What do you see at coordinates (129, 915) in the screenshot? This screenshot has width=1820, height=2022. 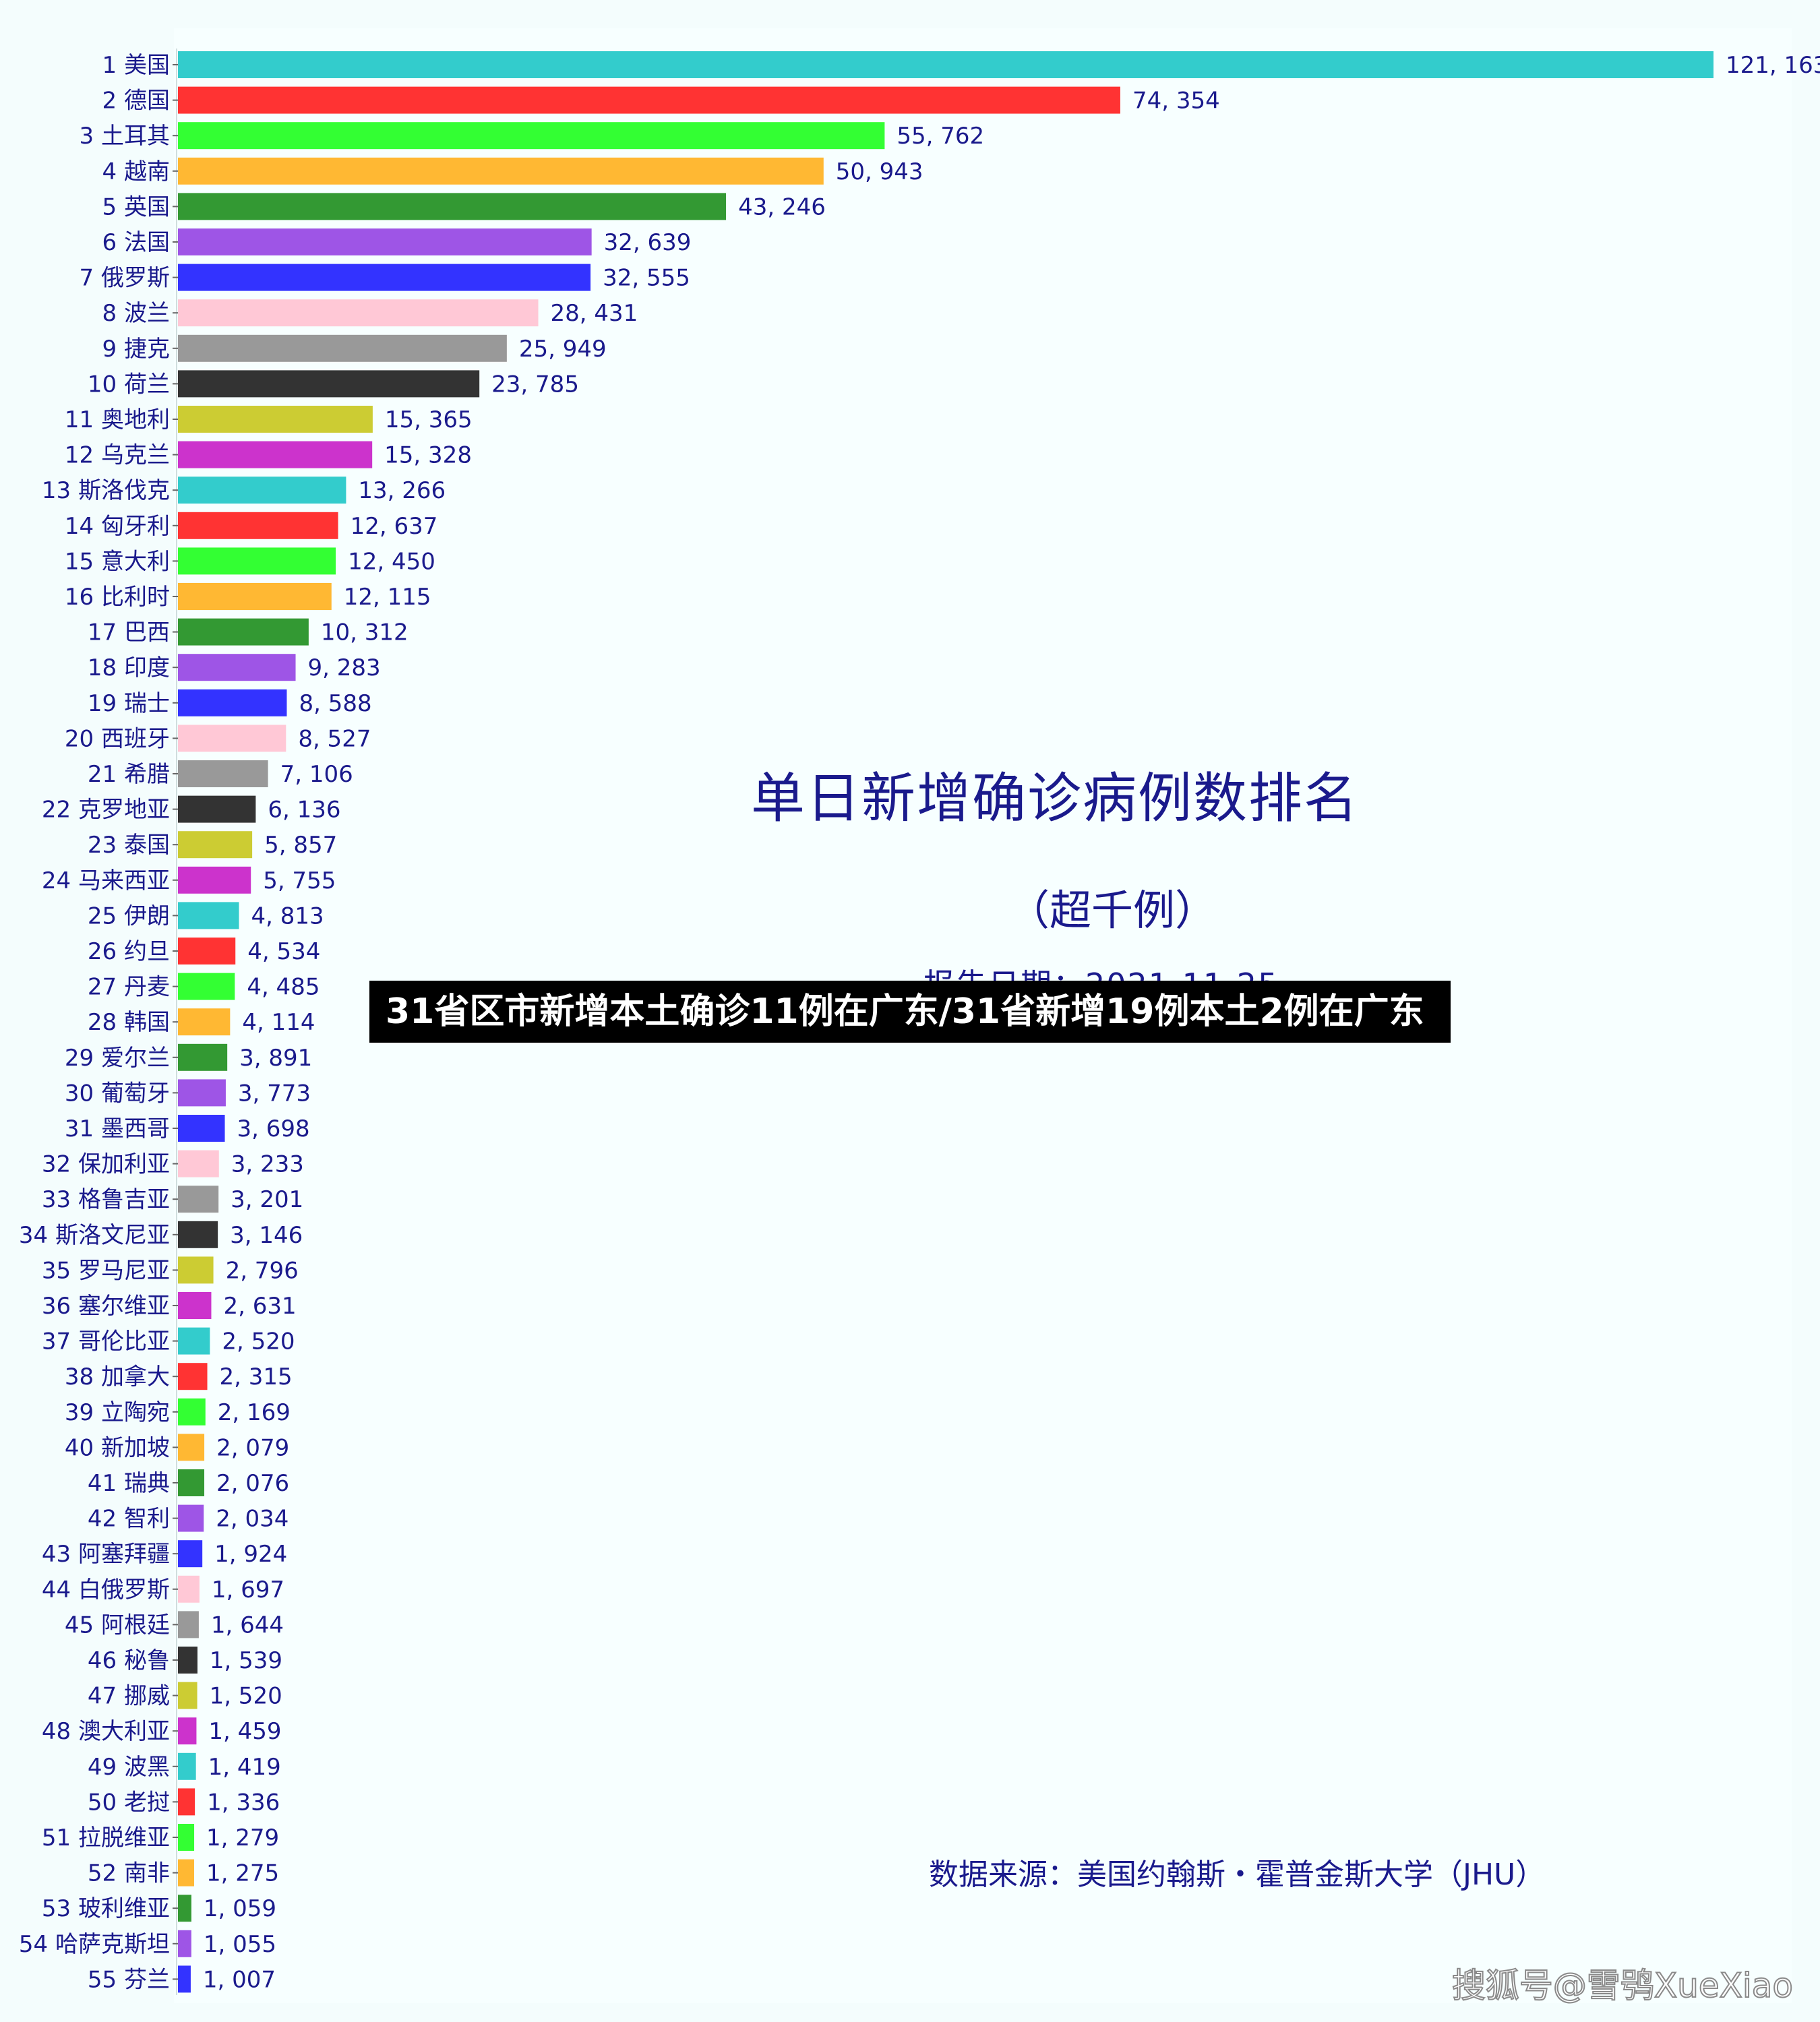 I see `category-label: 25 伊朗` at bounding box center [129, 915].